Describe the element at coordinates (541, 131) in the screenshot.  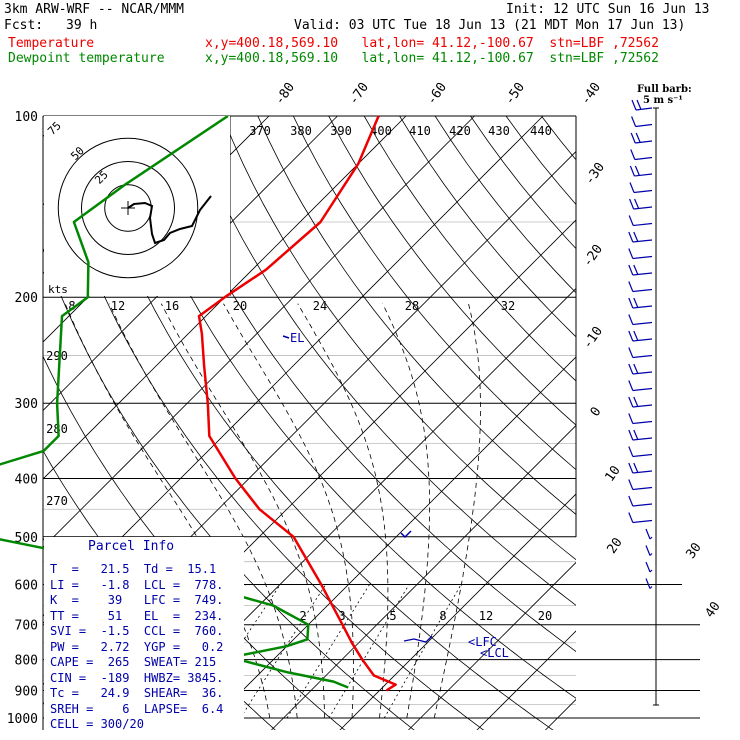
I see `theta-label: 440` at that location.